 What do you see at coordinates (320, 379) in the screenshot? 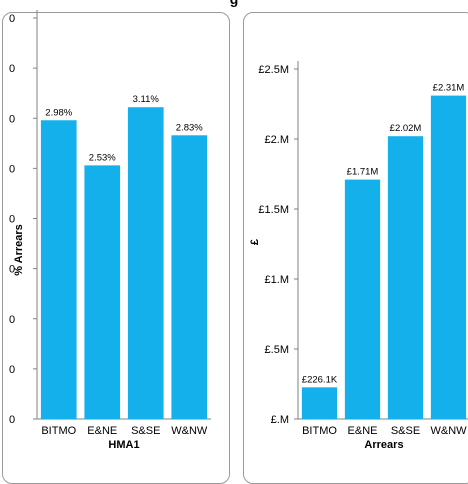
I see `data-label: £226.1K` at bounding box center [320, 379].